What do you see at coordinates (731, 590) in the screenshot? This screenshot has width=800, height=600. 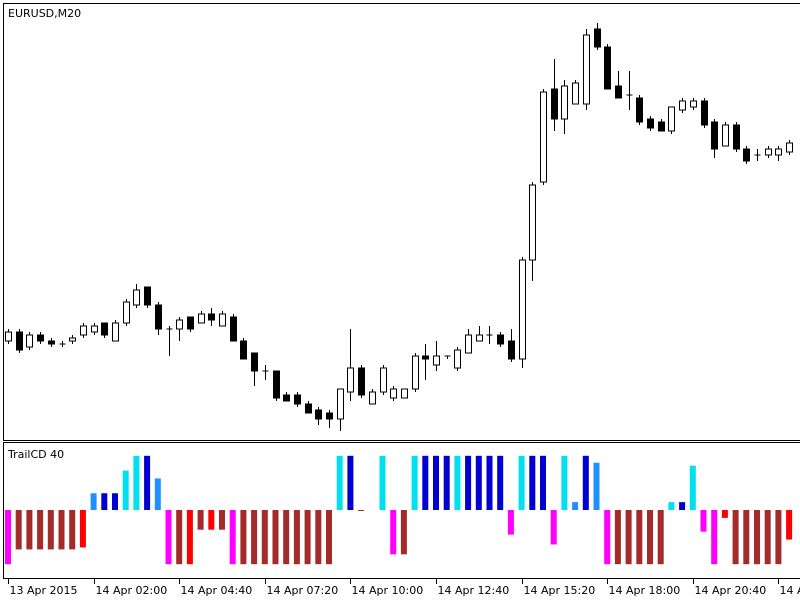 I see `x-tick-label: 14 Apr 20:40` at bounding box center [731, 590].